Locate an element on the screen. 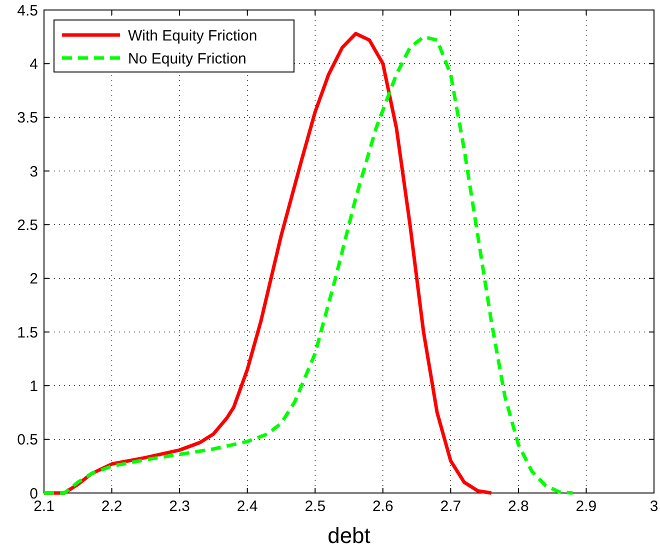  y-tick-label: 4 is located at coordinates (34, 64).